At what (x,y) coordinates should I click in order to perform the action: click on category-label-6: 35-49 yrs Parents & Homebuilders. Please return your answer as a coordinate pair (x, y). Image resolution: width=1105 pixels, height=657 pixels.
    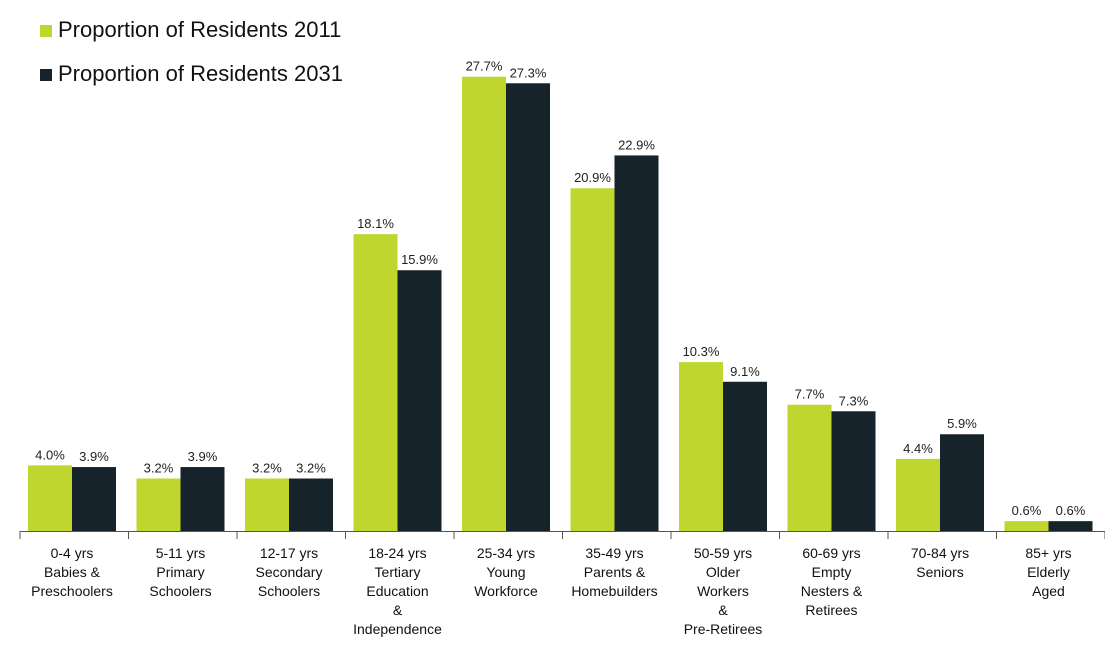
    Looking at the image, I should click on (614, 572).